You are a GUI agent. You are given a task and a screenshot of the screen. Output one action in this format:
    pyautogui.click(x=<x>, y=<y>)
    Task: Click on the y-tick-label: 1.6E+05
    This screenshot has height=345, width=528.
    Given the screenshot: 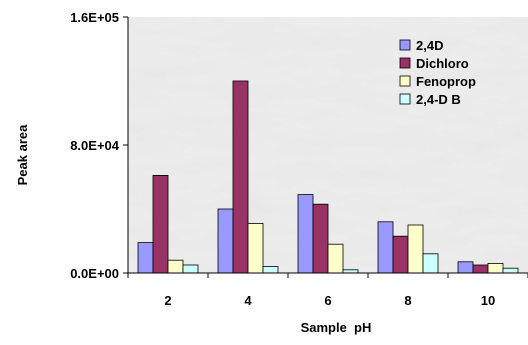 What is the action you would take?
    pyautogui.click(x=94, y=17)
    